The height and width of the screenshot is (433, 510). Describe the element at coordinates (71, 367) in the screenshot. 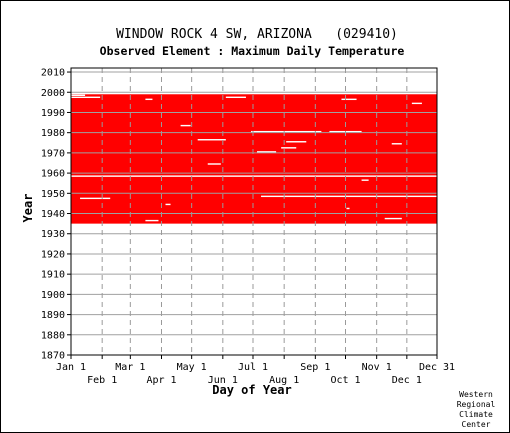

I see `x-tick-label-top-1: Jan 1` at that location.